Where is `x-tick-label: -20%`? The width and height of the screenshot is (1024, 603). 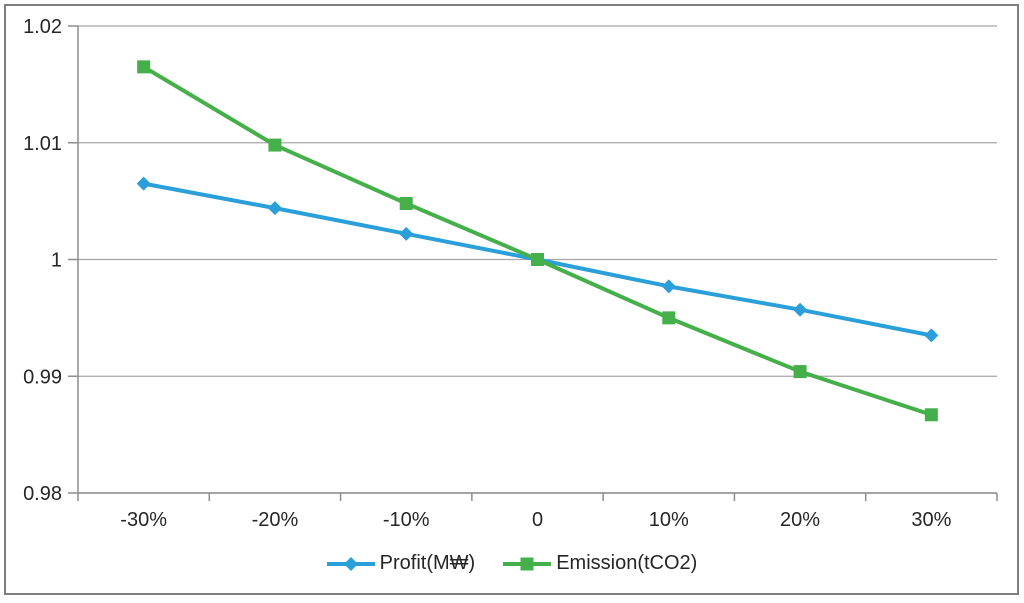
x-tick-label: -20% is located at coordinates (275, 520).